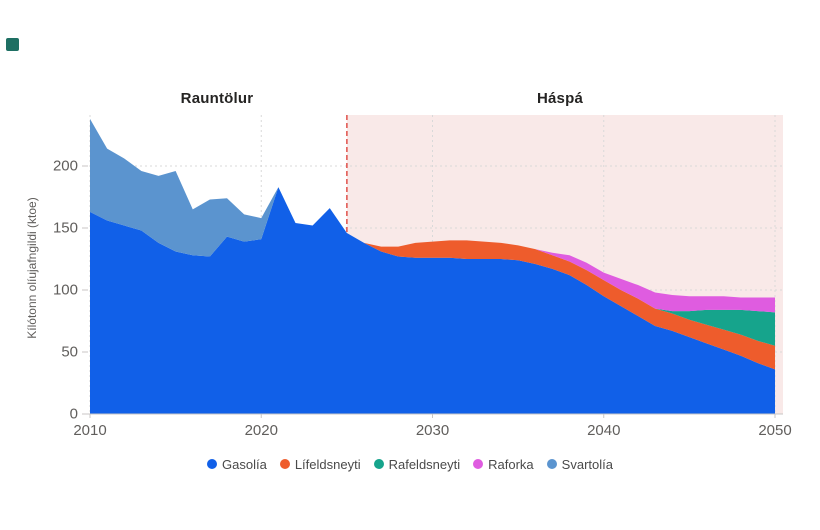 This screenshot has width=820, height=530. What do you see at coordinates (261, 430) in the screenshot?
I see `x-tick-label-2020: 2020` at bounding box center [261, 430].